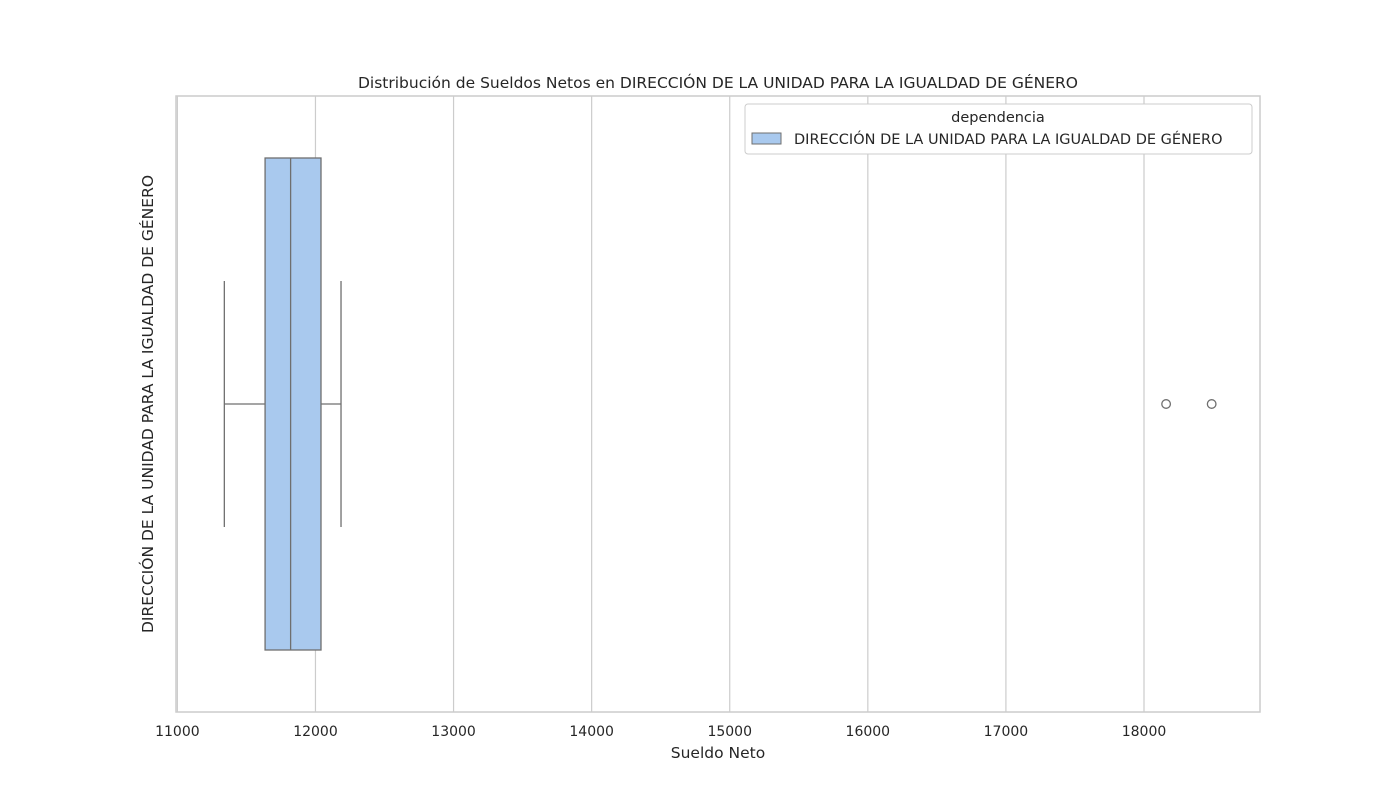  Describe the element at coordinates (293, 404) in the screenshot. I see `iqr-box` at that location.